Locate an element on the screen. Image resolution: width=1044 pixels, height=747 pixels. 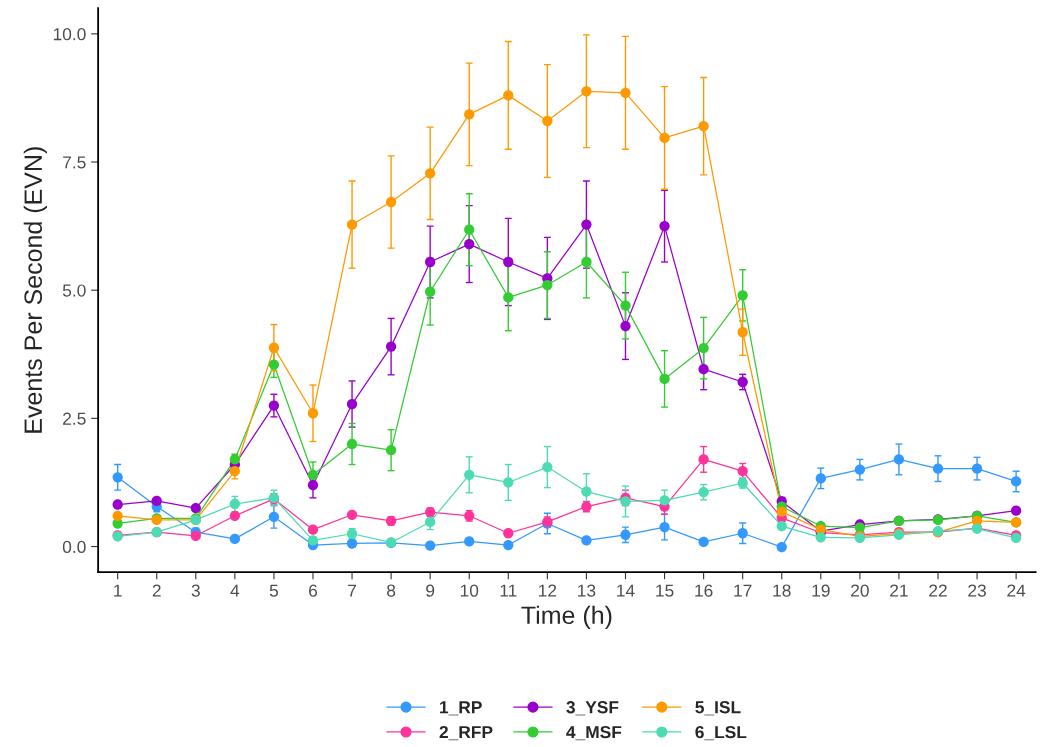
x-tick-label: 6 is located at coordinates (313, 590).